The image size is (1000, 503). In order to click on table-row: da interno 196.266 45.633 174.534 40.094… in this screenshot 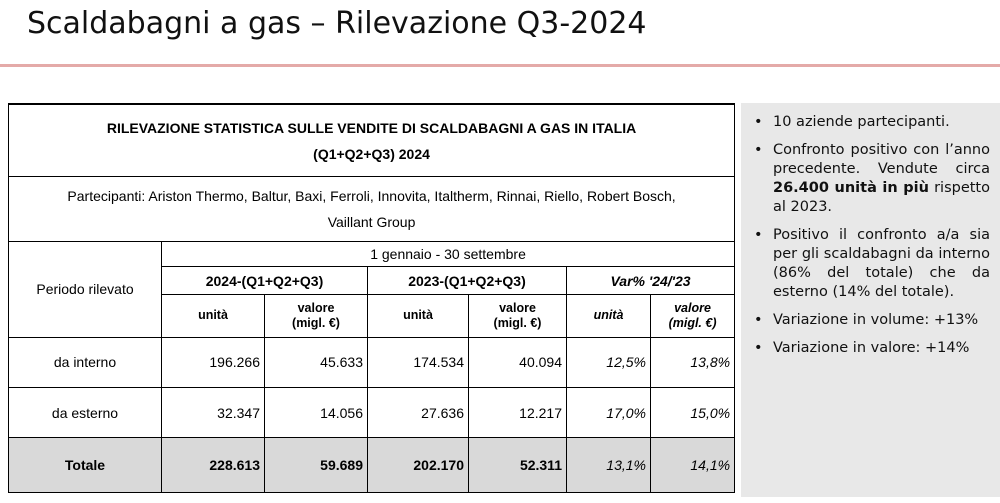, I will do `click(372, 362)`.